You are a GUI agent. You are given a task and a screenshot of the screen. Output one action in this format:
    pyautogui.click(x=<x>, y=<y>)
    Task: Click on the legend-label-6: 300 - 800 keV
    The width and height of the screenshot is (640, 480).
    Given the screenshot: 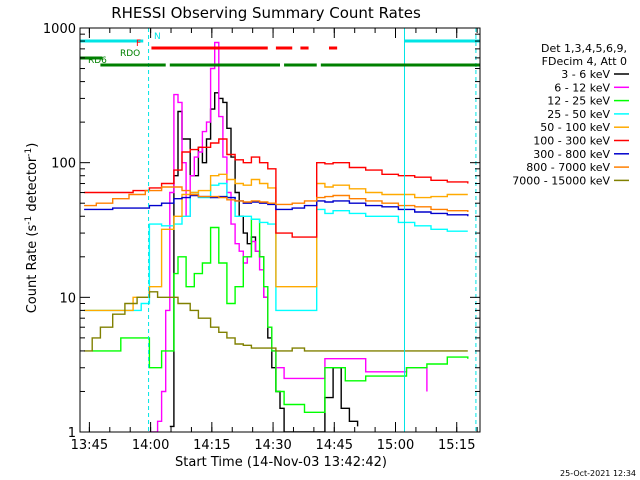 What is the action you would take?
    pyautogui.click(x=571, y=154)
    